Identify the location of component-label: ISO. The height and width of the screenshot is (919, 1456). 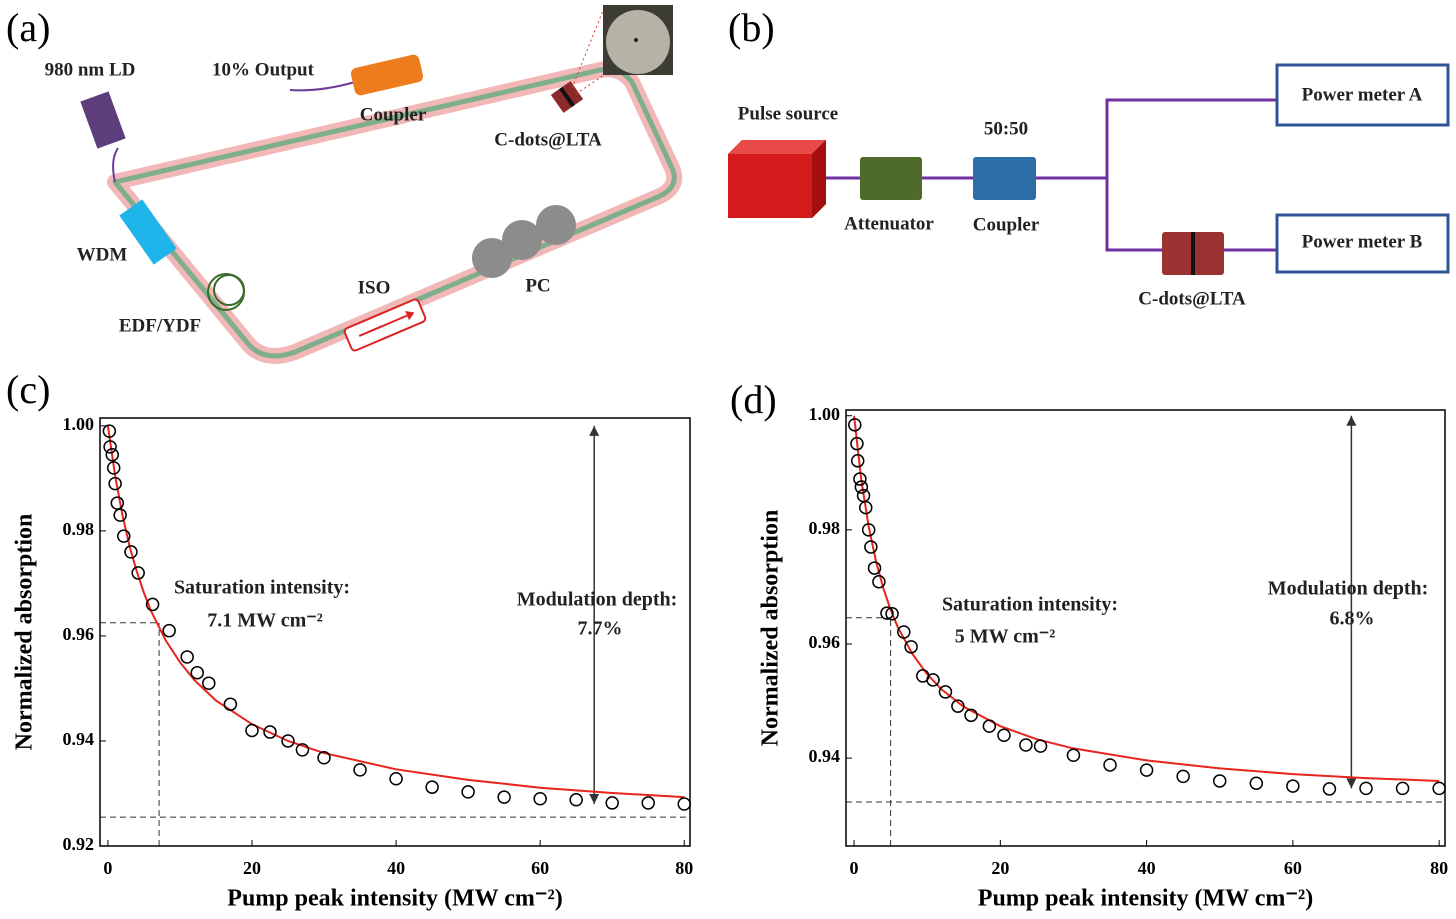
(374, 287).